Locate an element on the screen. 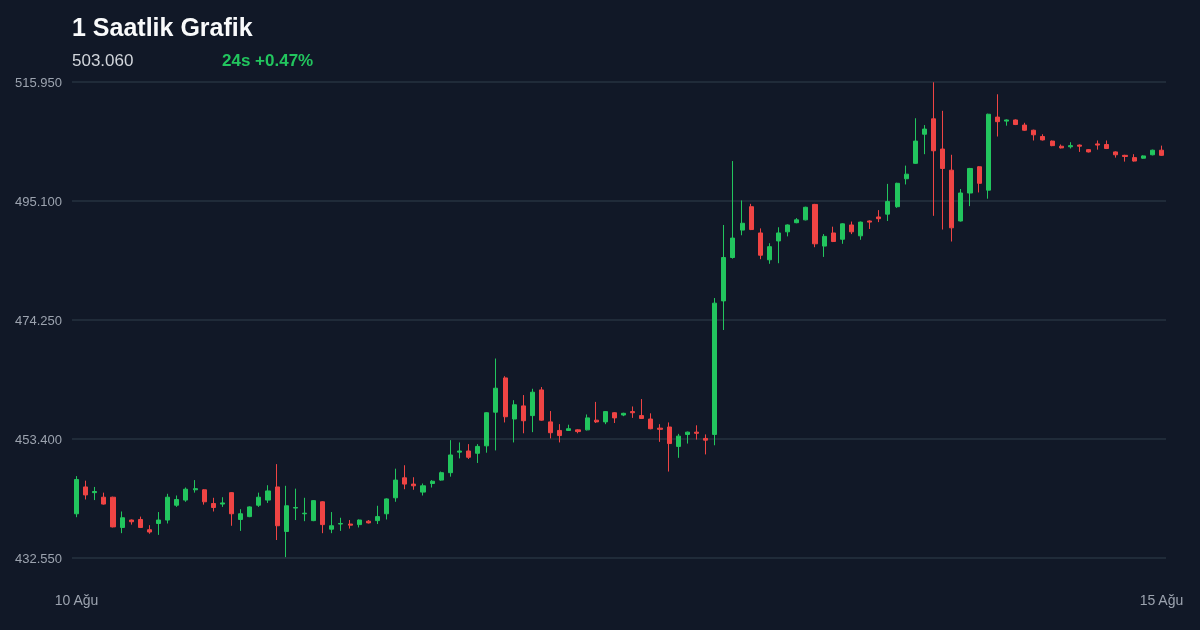 The width and height of the screenshot is (1200, 630). x-tick-label: 10 Ağu is located at coordinates (76, 600).